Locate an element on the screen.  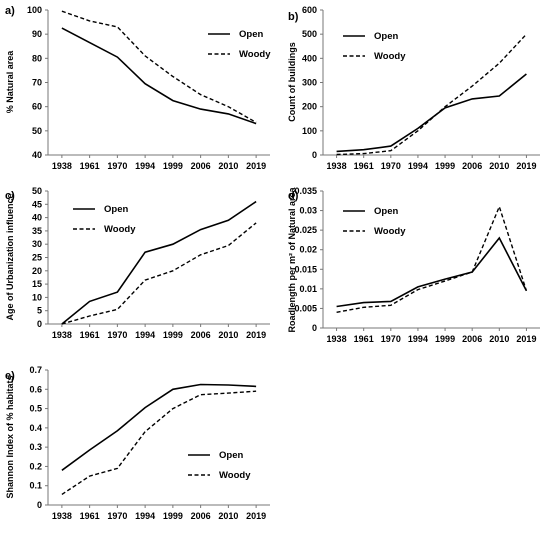
y-tick-label: 0.025 is located at coordinates (305, 230).